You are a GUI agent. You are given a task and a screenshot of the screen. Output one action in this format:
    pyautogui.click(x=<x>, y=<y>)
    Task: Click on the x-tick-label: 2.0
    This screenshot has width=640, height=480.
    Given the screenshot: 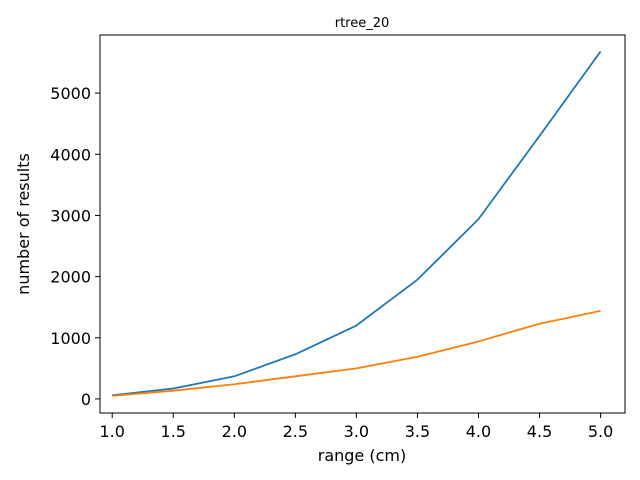 What is the action you would take?
    pyautogui.click(x=234, y=431)
    